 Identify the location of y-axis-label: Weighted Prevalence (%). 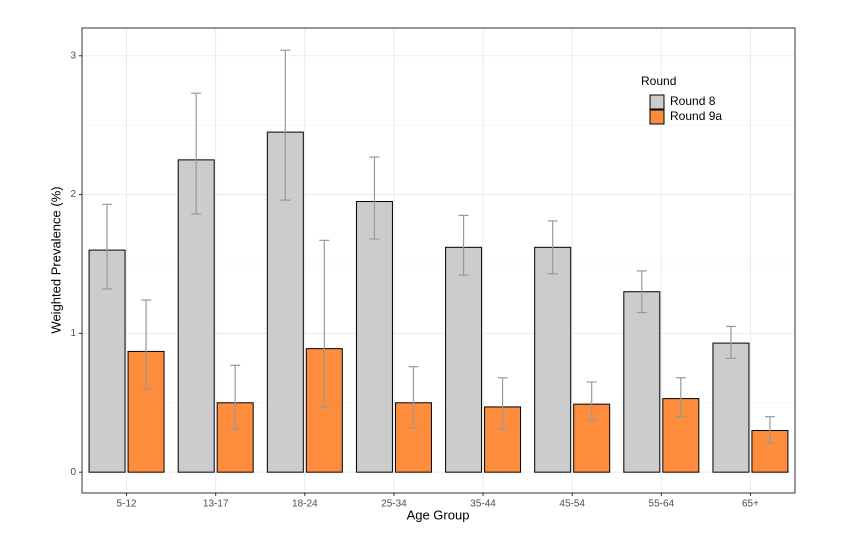
(55, 259).